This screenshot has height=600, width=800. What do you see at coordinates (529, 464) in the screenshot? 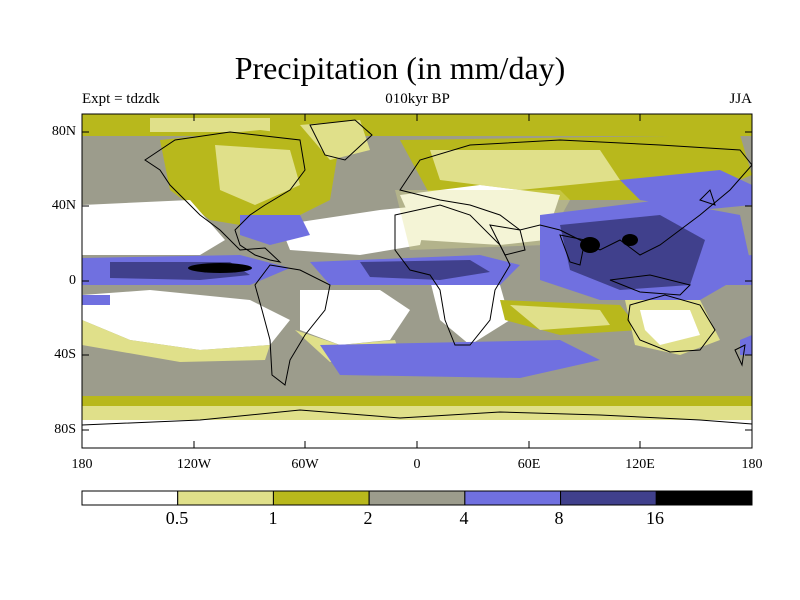
I see `lon-label-60e: 60E` at bounding box center [529, 464].